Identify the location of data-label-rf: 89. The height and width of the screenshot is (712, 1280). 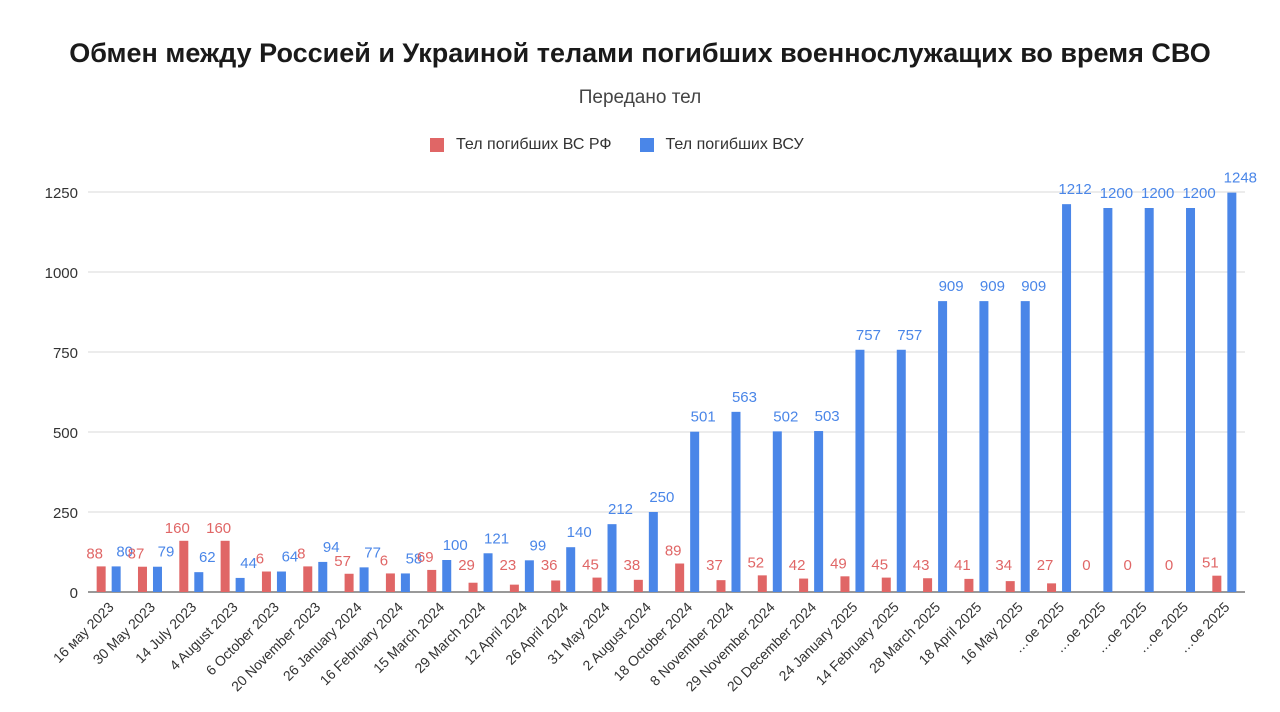
(673, 551).